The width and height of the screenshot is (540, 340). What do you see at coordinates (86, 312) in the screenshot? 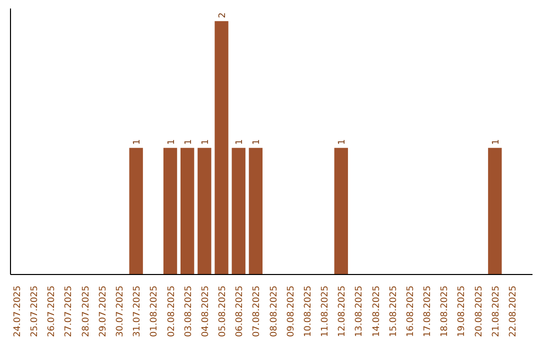
I see `x-tick-label: 28.07.2025` at bounding box center [86, 312].